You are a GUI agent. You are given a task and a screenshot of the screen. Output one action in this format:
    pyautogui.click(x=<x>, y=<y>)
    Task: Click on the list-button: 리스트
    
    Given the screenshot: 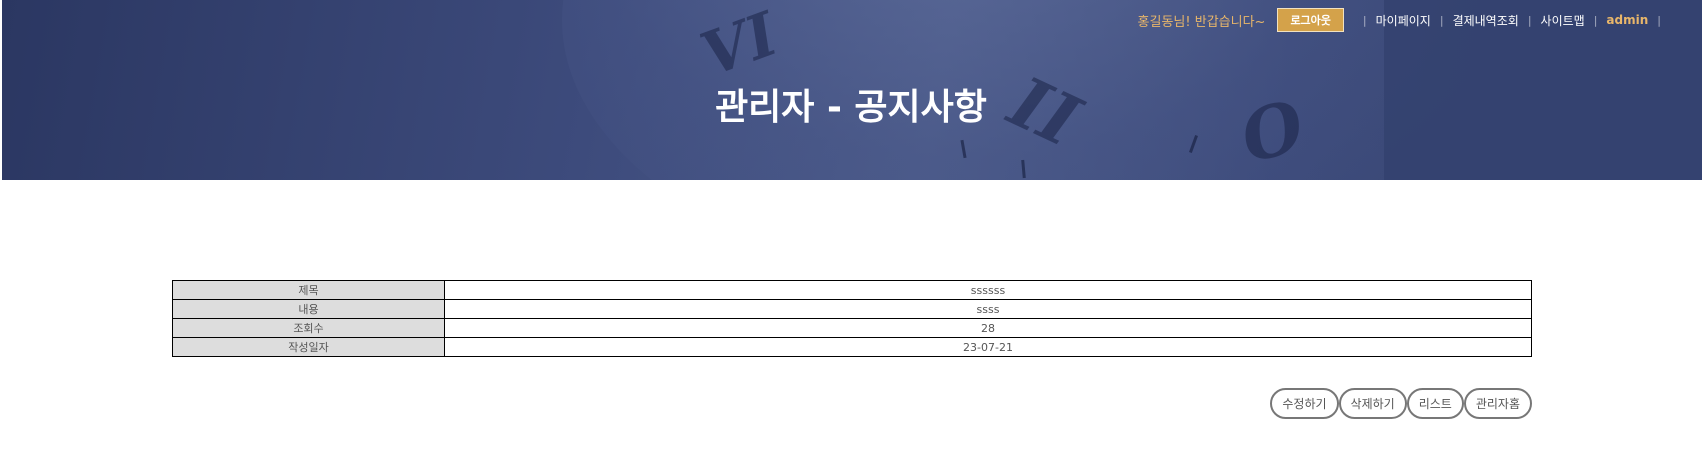 What is the action you would take?
    pyautogui.click(x=1435, y=403)
    